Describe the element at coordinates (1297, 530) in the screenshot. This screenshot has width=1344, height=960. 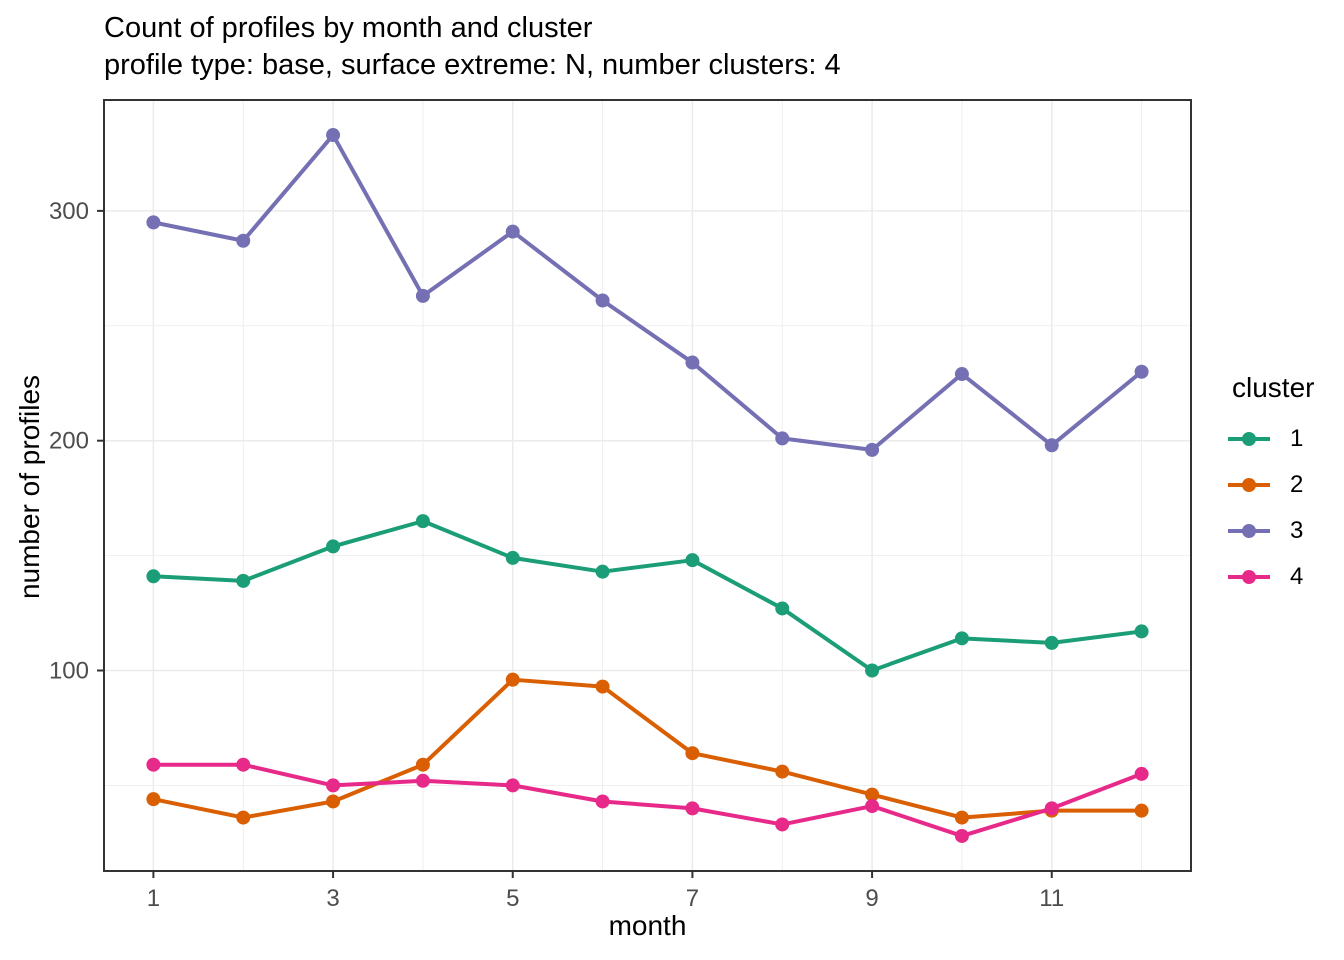
I see `legend-item-label: 3` at that location.